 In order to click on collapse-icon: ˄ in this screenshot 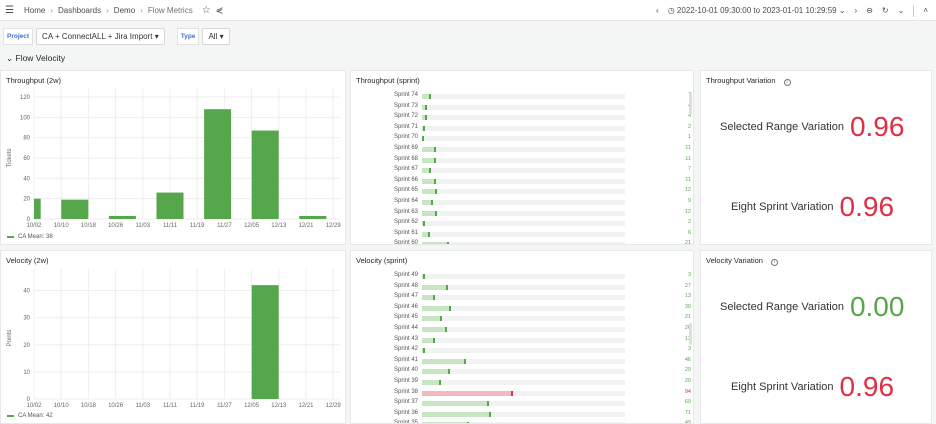, I will do `click(925, 10)`.